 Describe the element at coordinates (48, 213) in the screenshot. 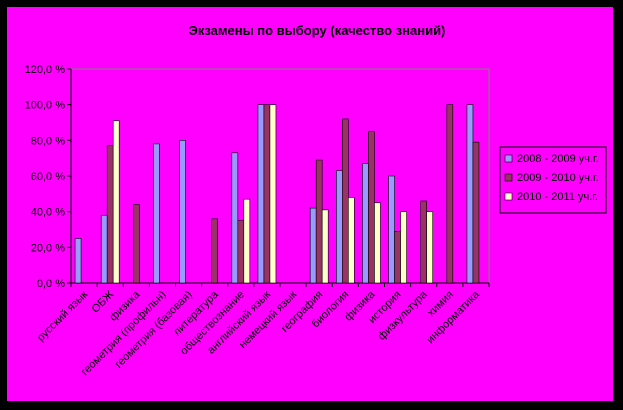

I see `y-tick-label: 40,0 %` at that location.